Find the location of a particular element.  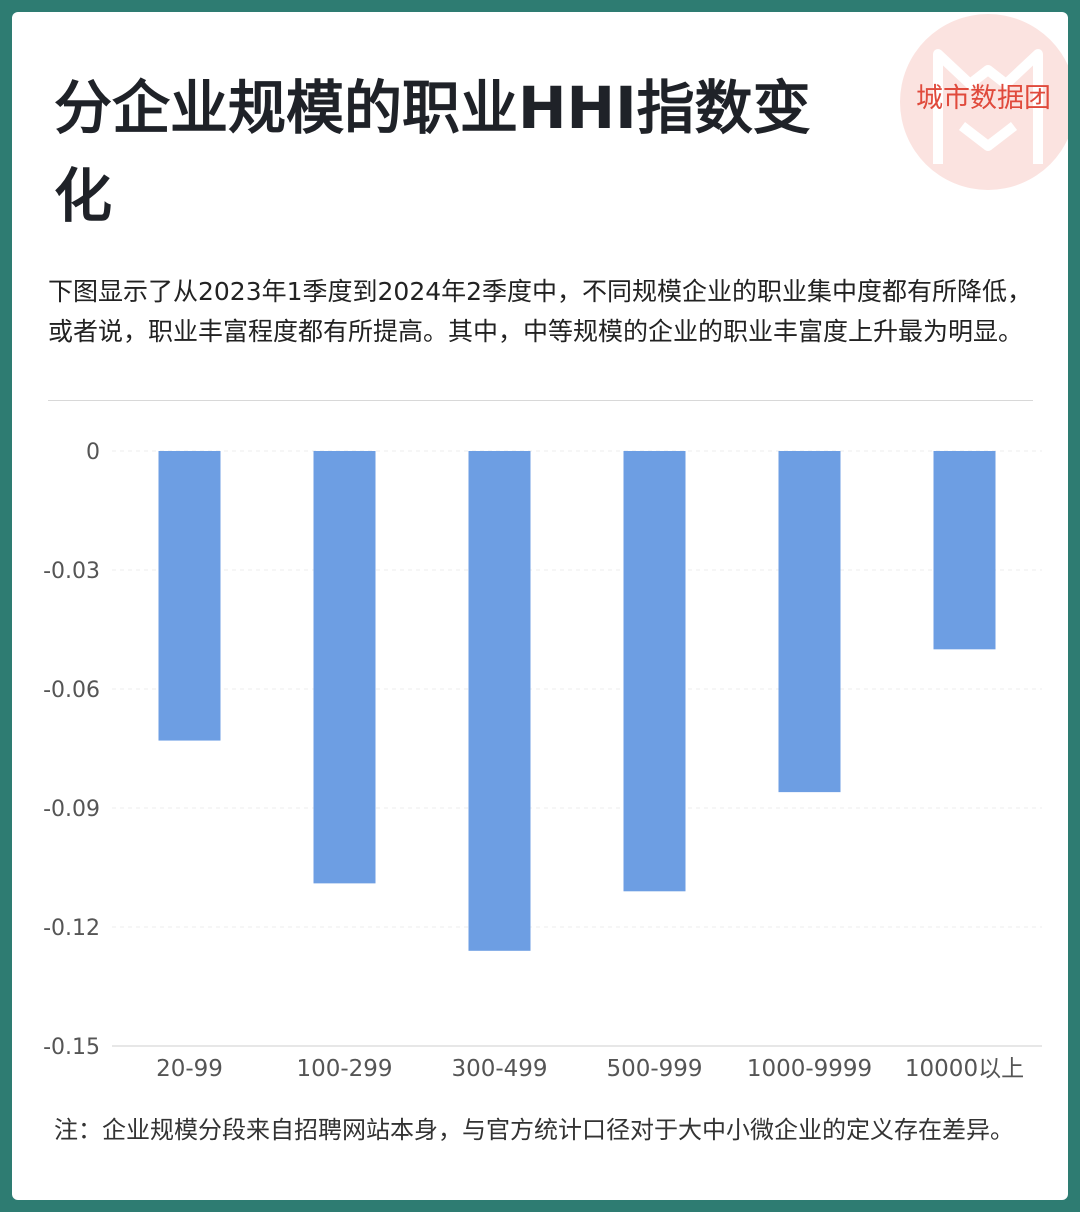

brand-name: 城市数据团 is located at coordinates (983, 98).